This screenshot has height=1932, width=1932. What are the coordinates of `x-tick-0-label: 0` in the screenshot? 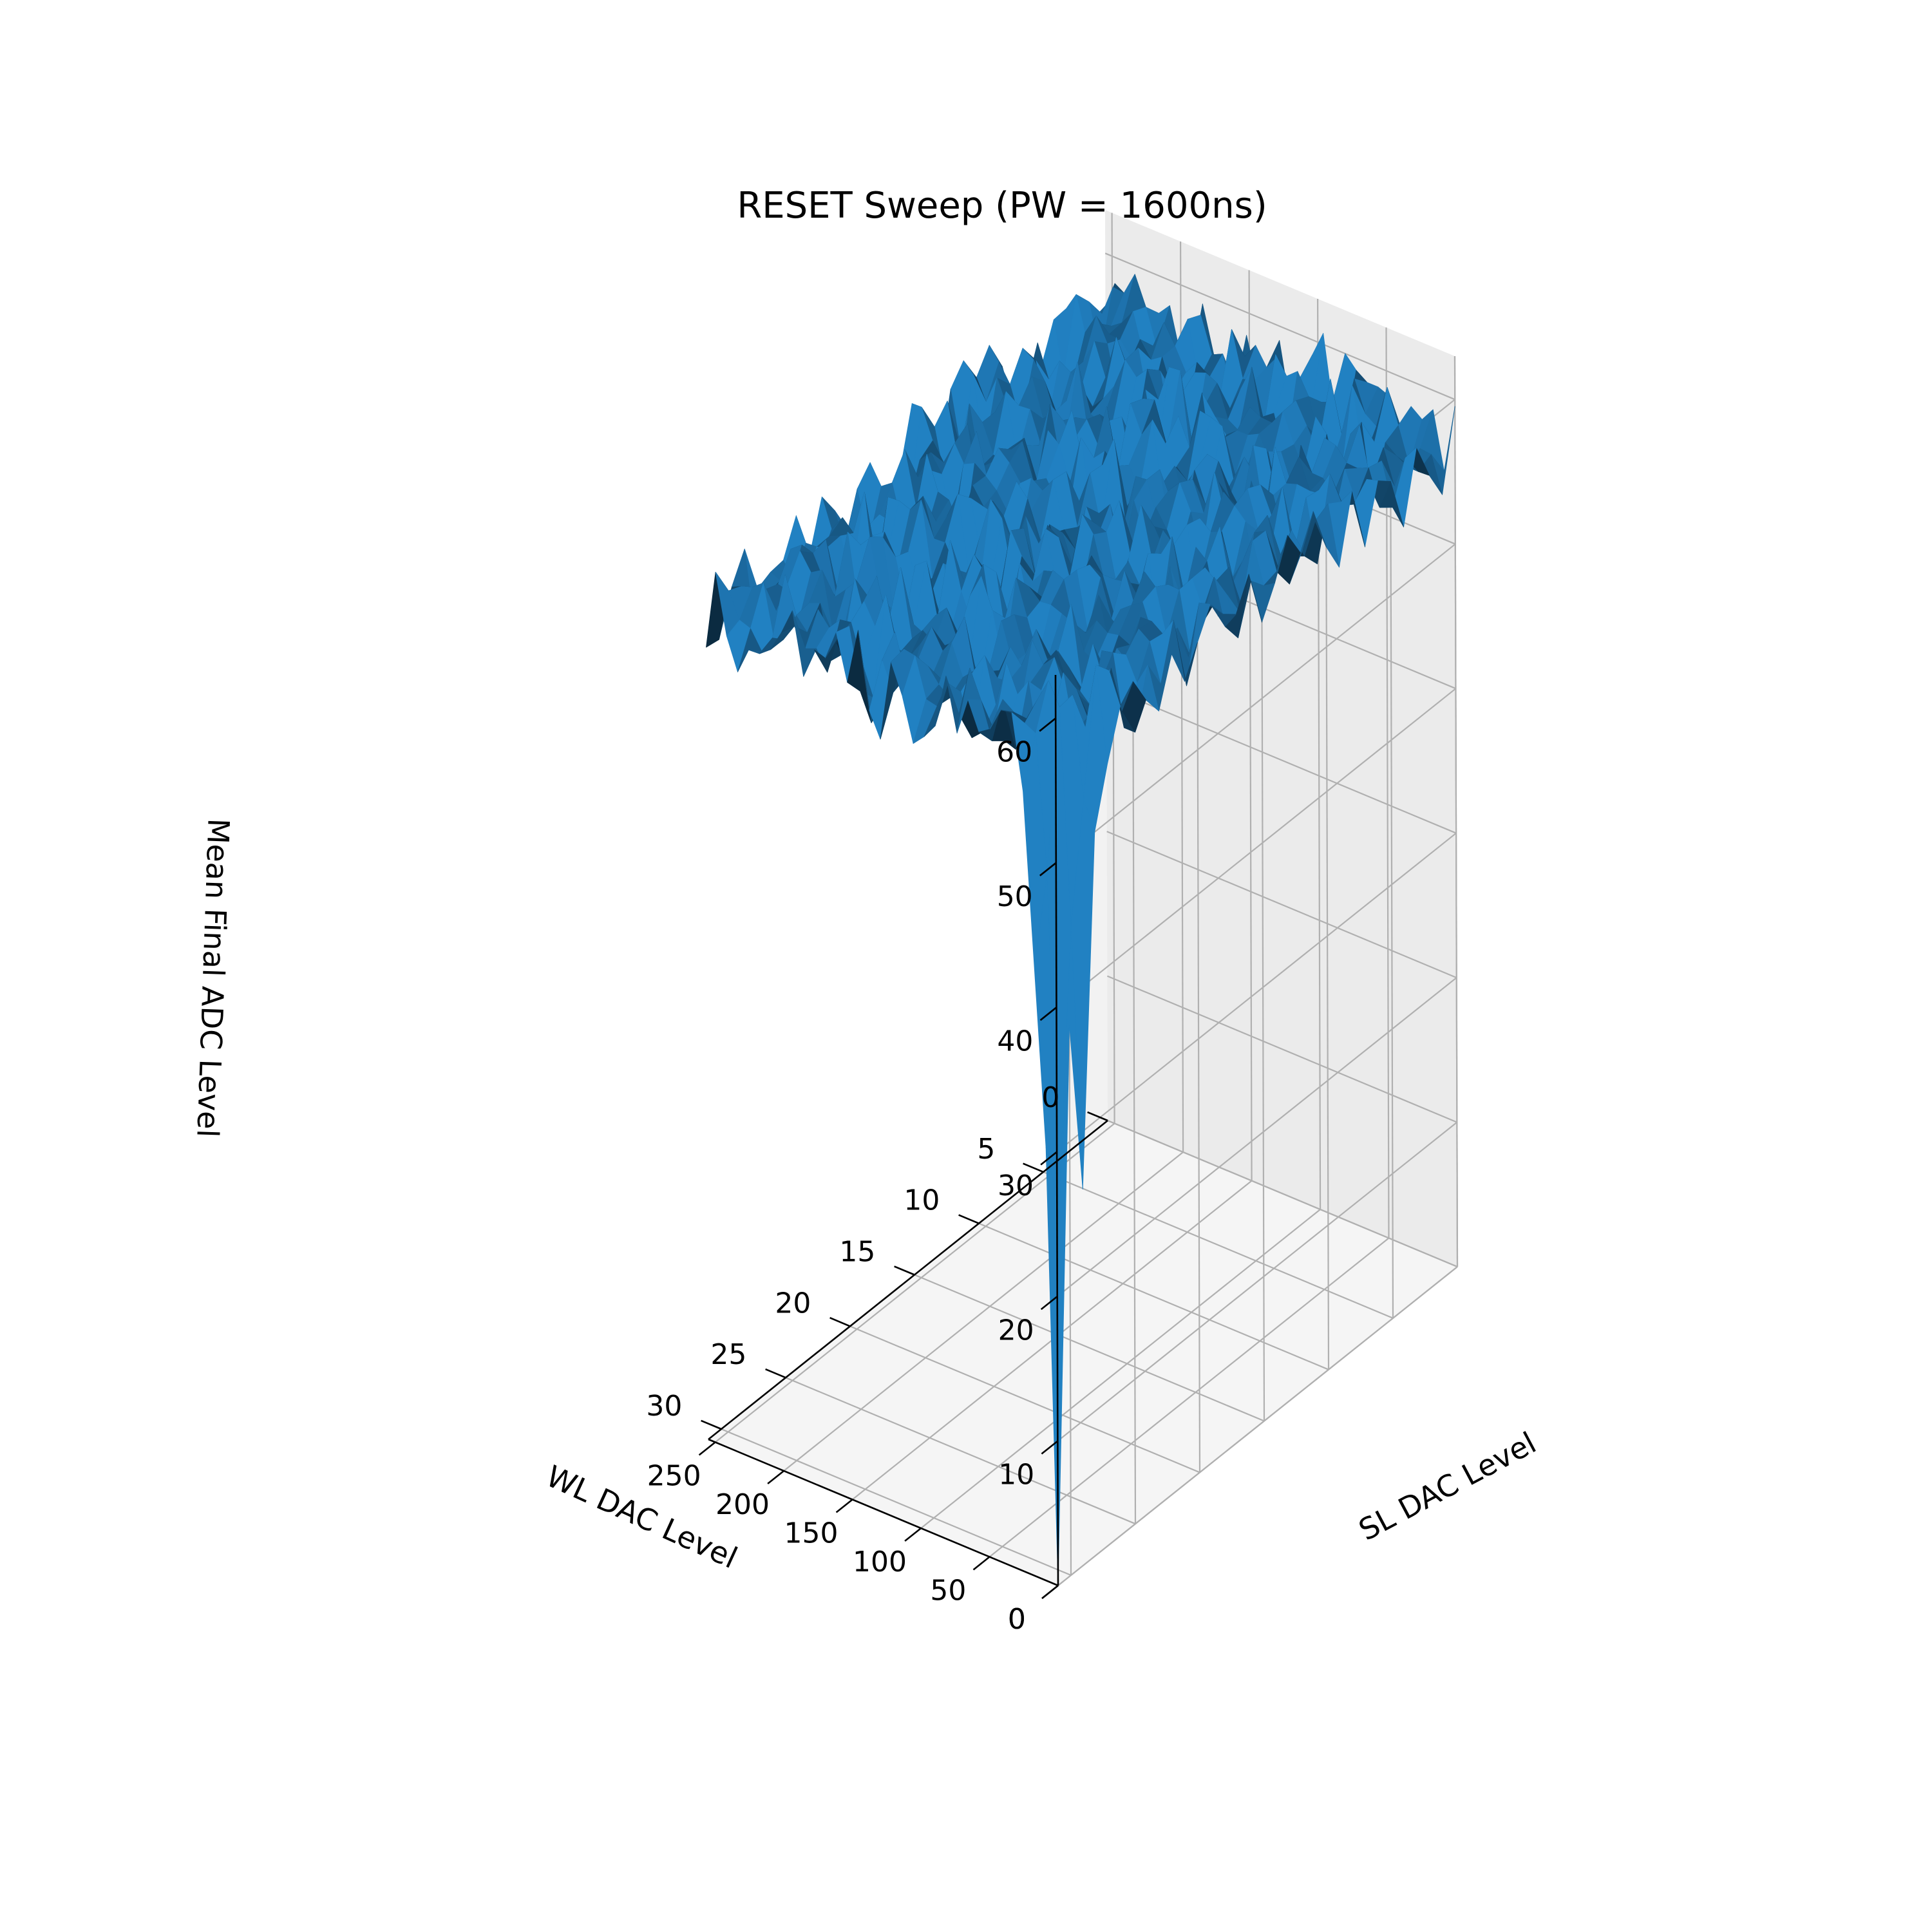 It's located at (1017, 1620).